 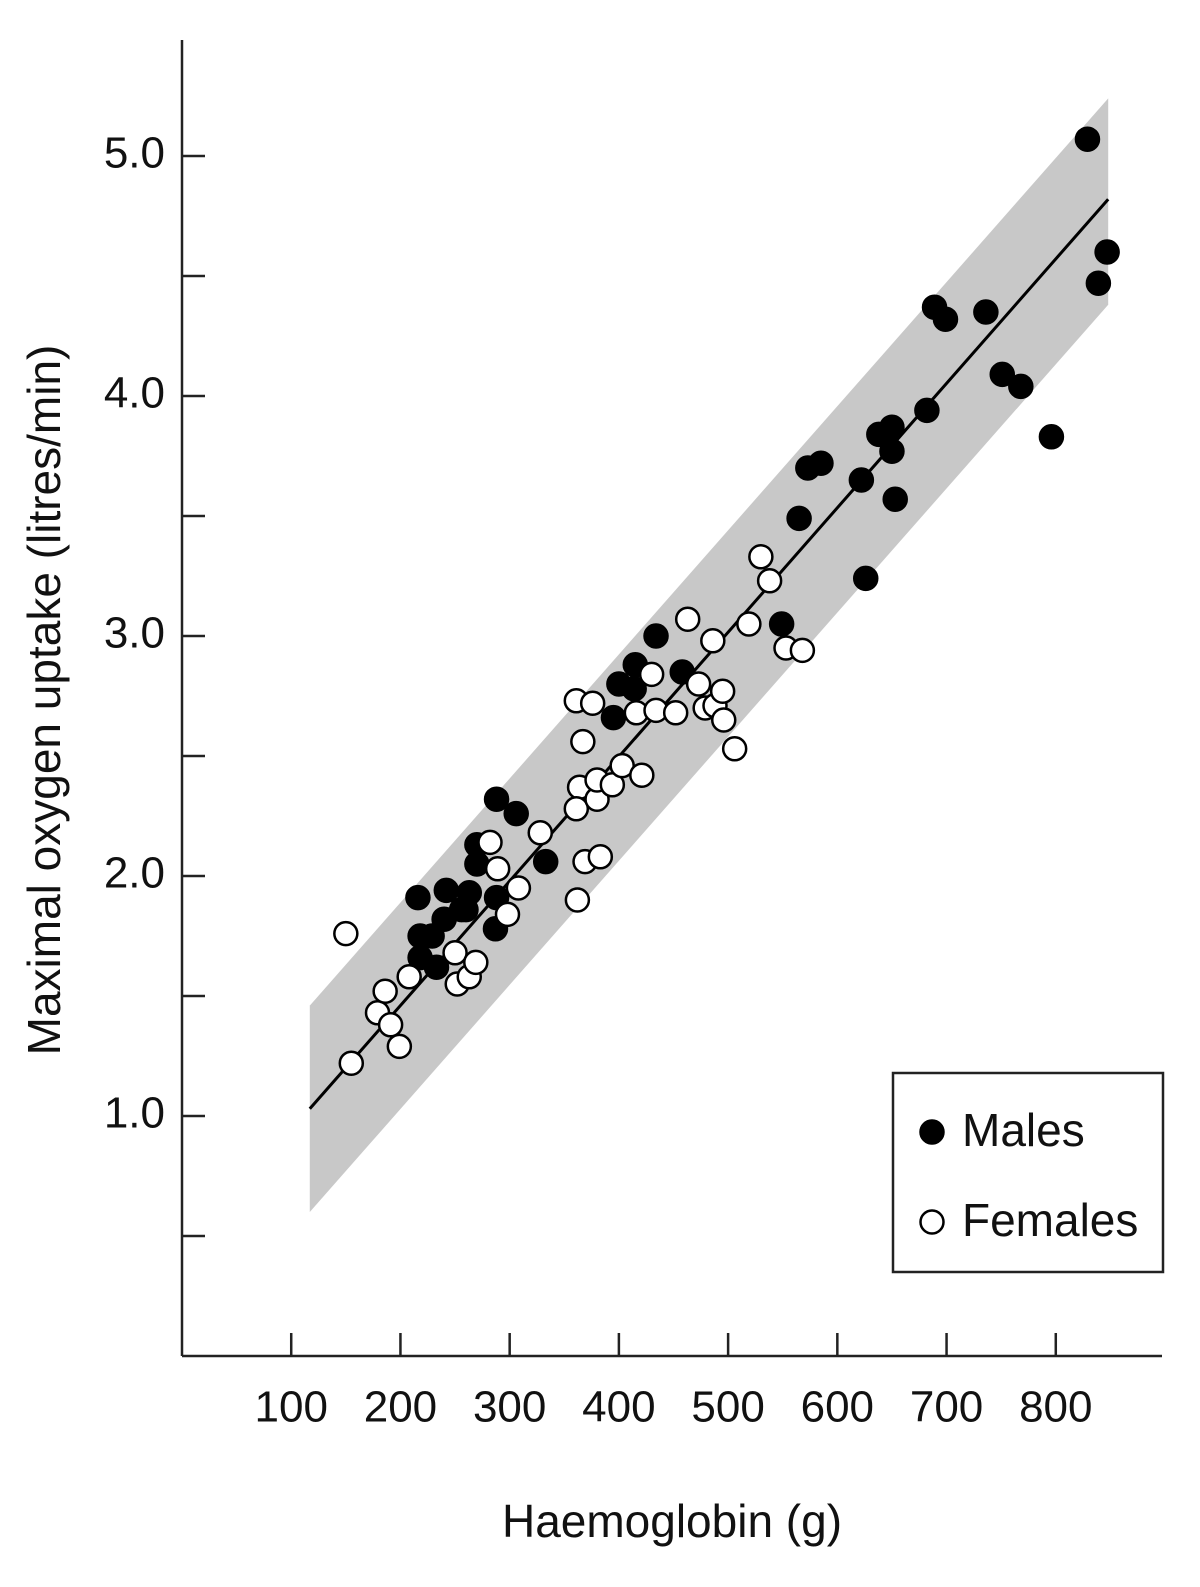 What do you see at coordinates (134, 1113) in the screenshot?
I see `y-tick-label: 1.0` at bounding box center [134, 1113].